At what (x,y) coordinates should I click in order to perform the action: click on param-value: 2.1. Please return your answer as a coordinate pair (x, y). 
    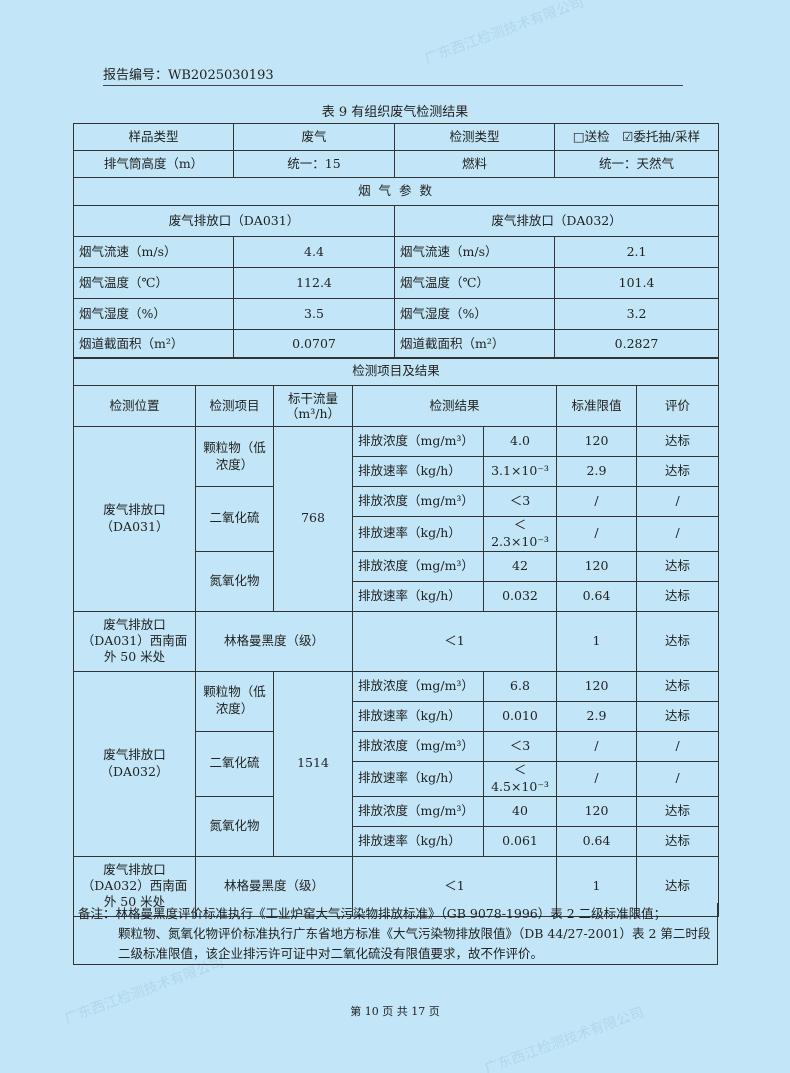
    Looking at the image, I should click on (636, 252).